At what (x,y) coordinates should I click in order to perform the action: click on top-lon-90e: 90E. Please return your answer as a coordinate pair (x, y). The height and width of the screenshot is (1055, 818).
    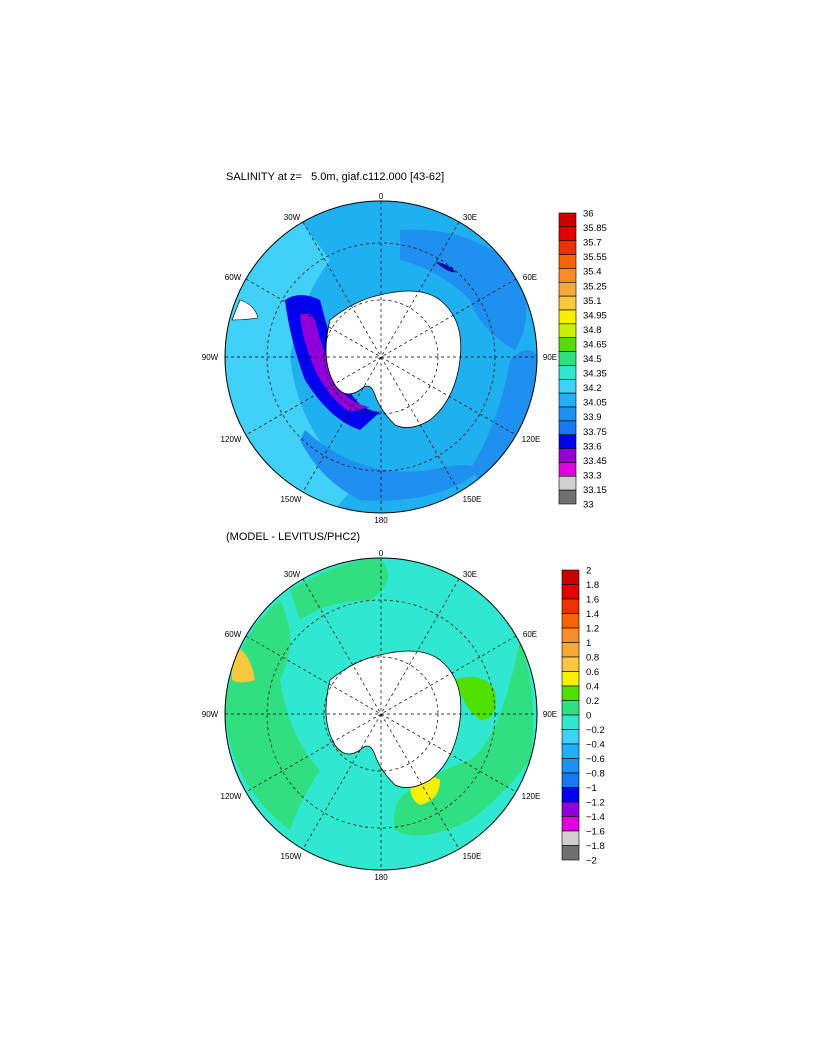
    Looking at the image, I should click on (550, 357).